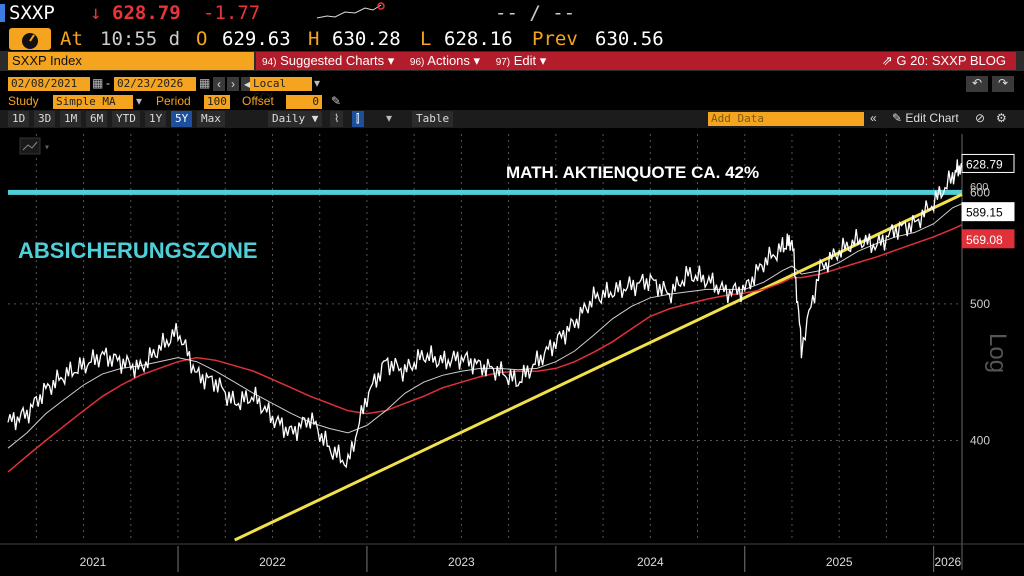  I want to click on collapse-icon: «, so click(873, 118).